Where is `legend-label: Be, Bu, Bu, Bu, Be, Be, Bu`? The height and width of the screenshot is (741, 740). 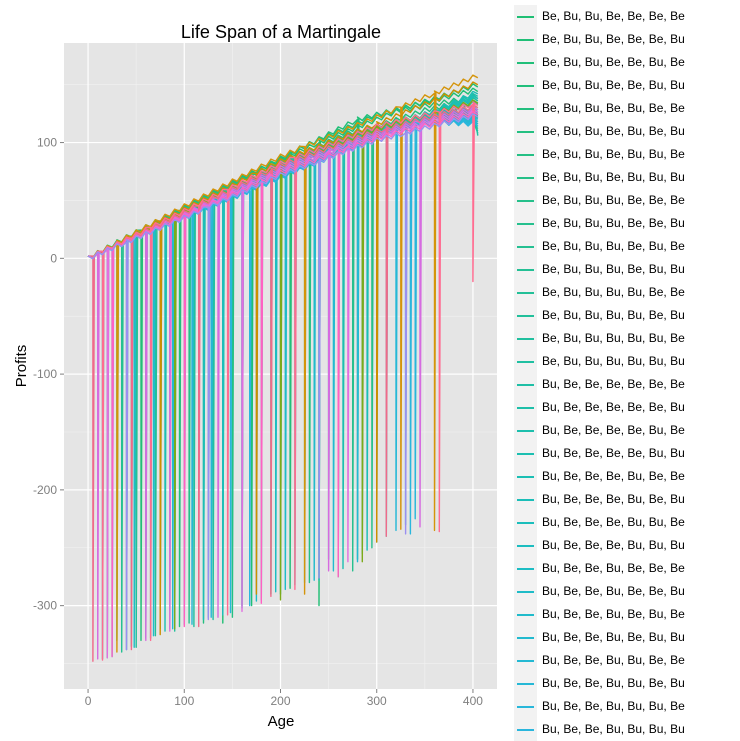 legend-label: Be, Bu, Bu, Bu, Be, Be, Bu is located at coordinates (613, 223).